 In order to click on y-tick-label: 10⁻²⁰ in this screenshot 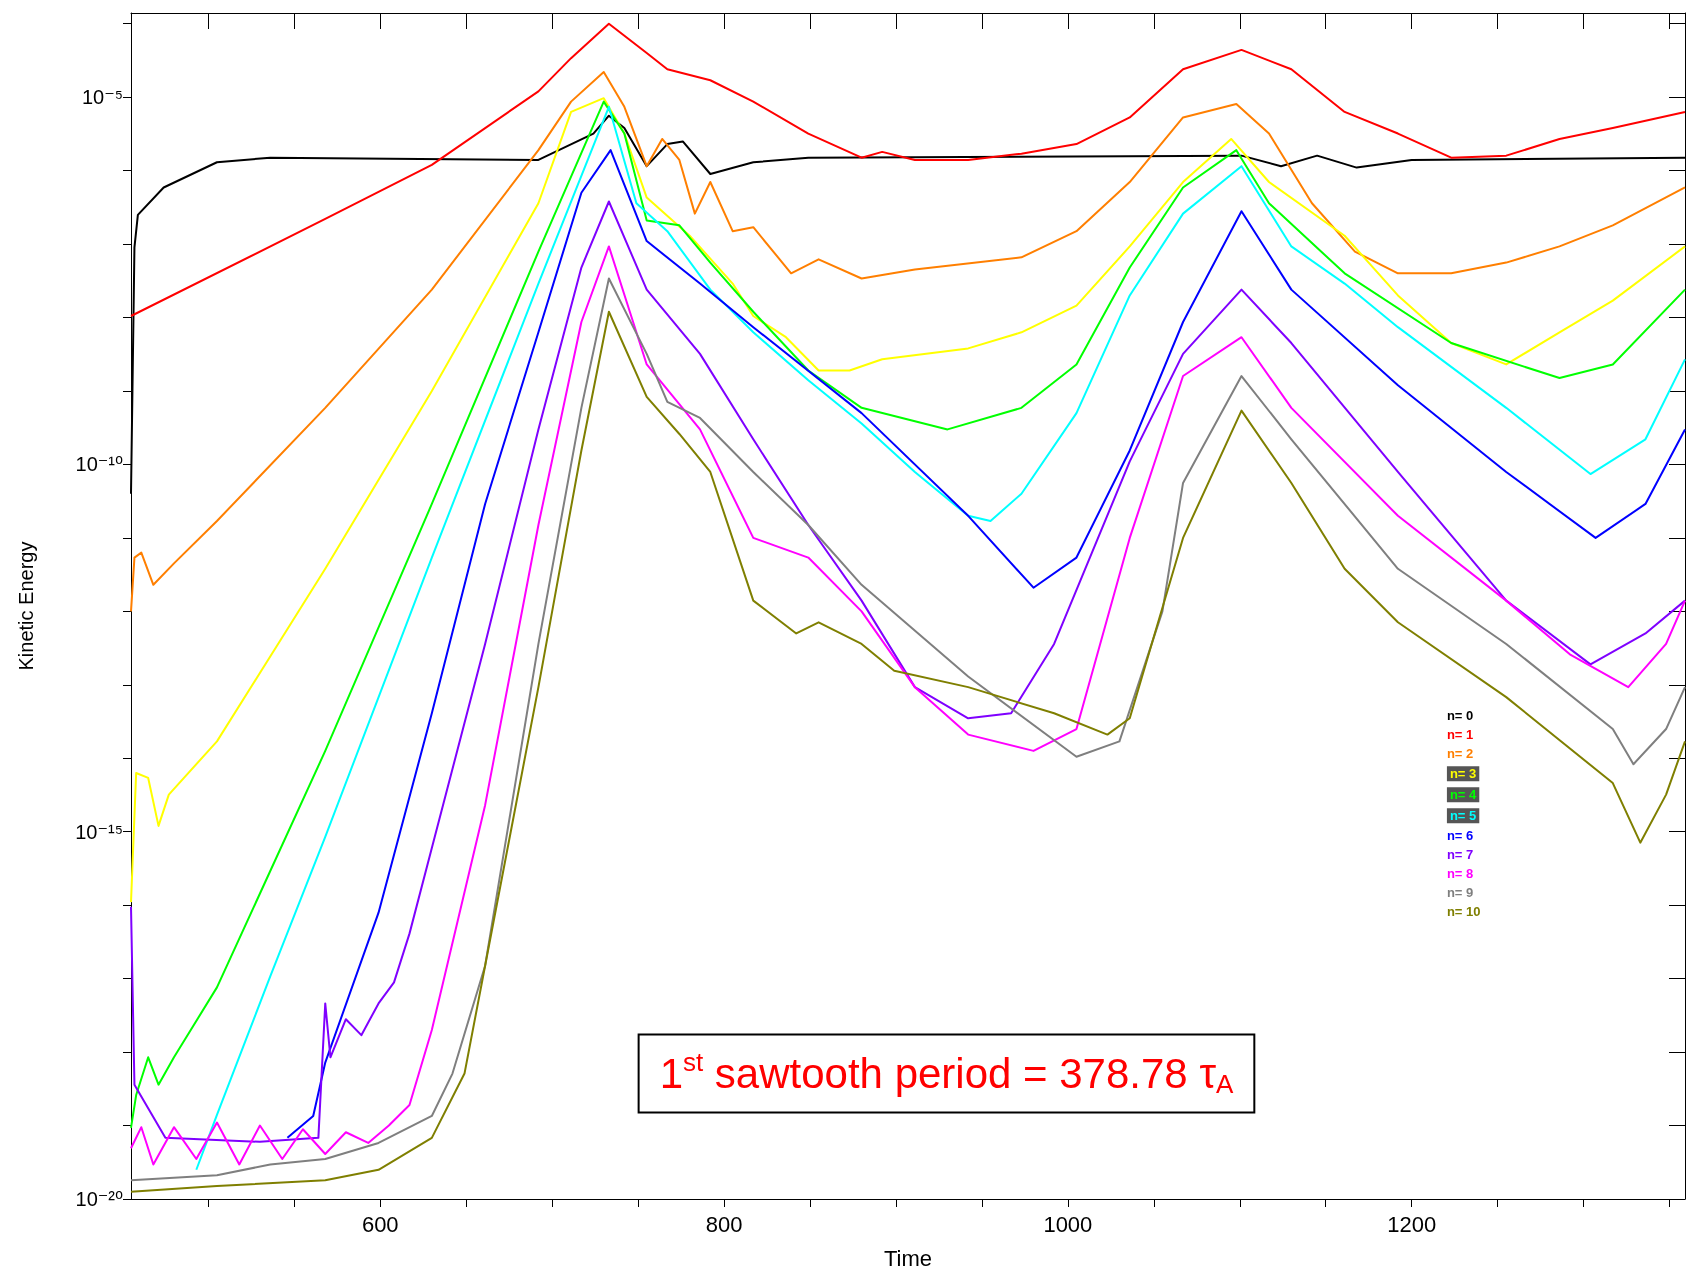, I will do `click(99, 1199)`.